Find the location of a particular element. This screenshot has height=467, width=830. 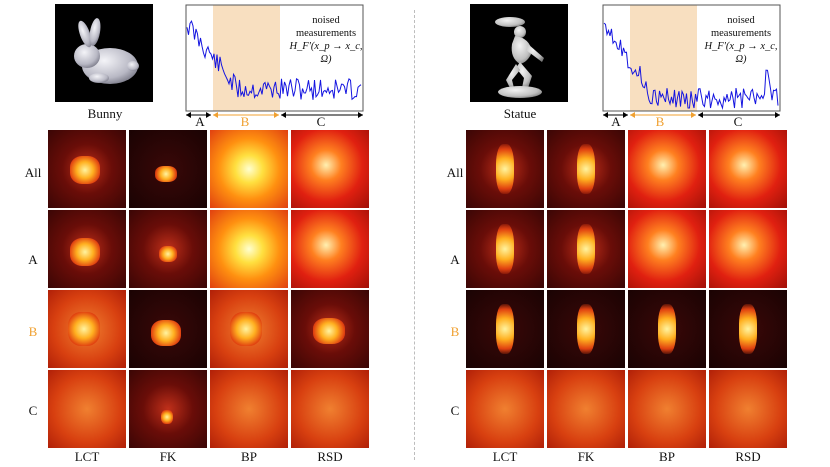

statue-image is located at coordinates (519, 53).